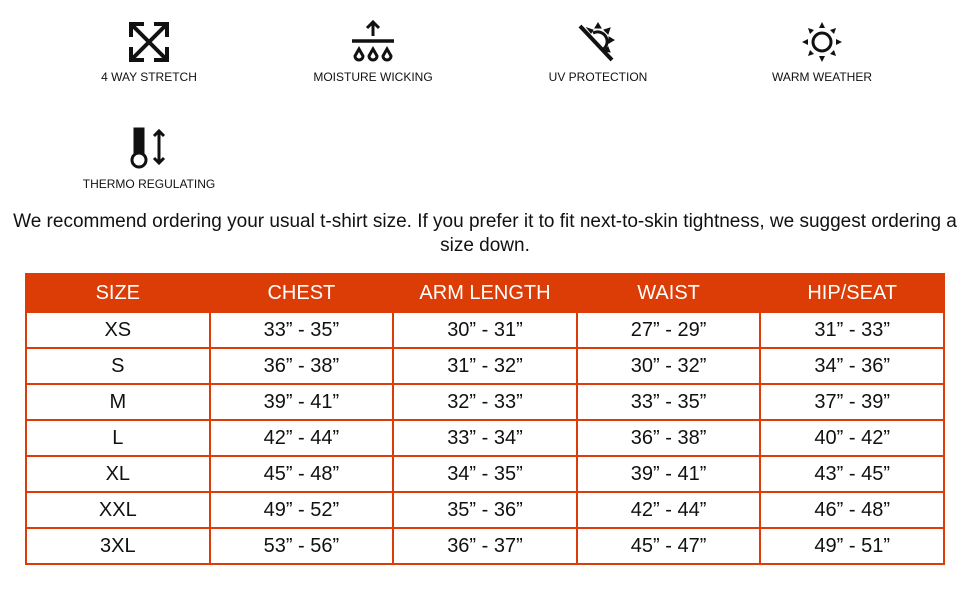  I want to click on table-cell: 49” - 52”, so click(301, 510).